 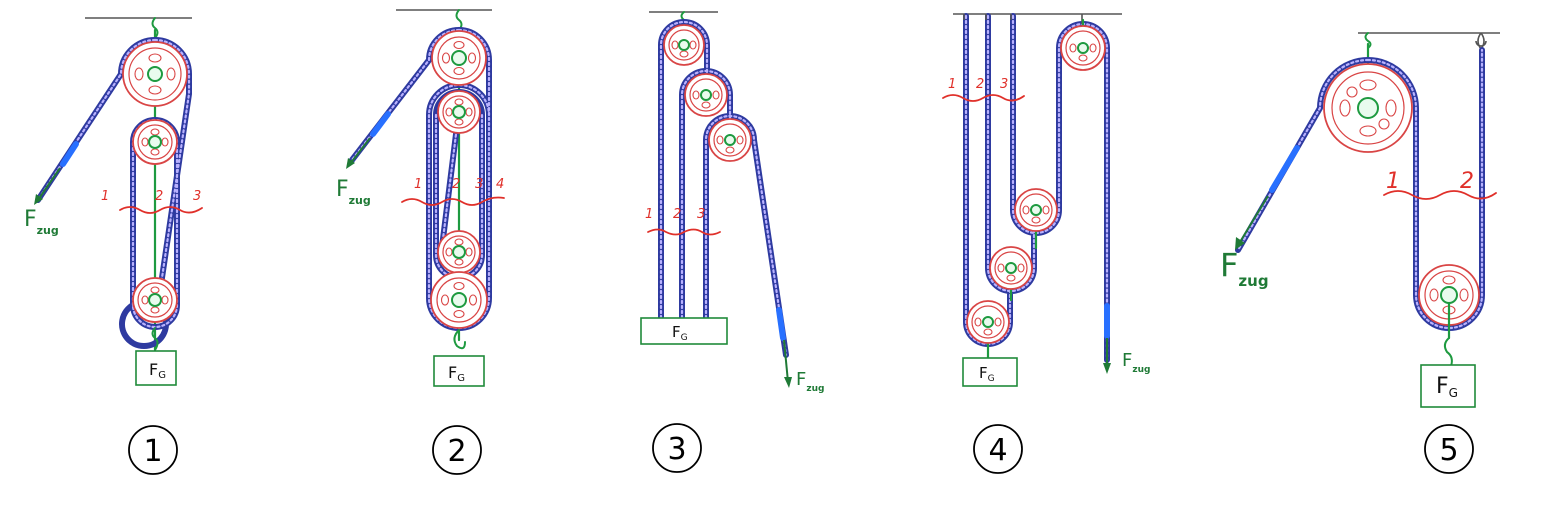 I want to click on diagram-3: FG Fzug 1 2 3 3, so click(x=732, y=242).